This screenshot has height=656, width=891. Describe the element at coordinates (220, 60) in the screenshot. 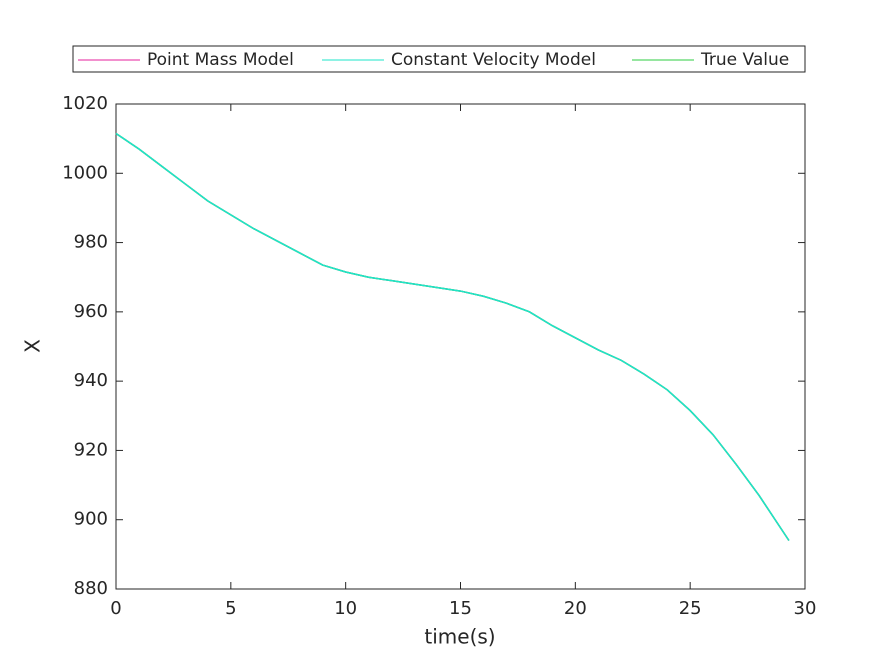

I see `legend-label: Point Mass Model` at that location.